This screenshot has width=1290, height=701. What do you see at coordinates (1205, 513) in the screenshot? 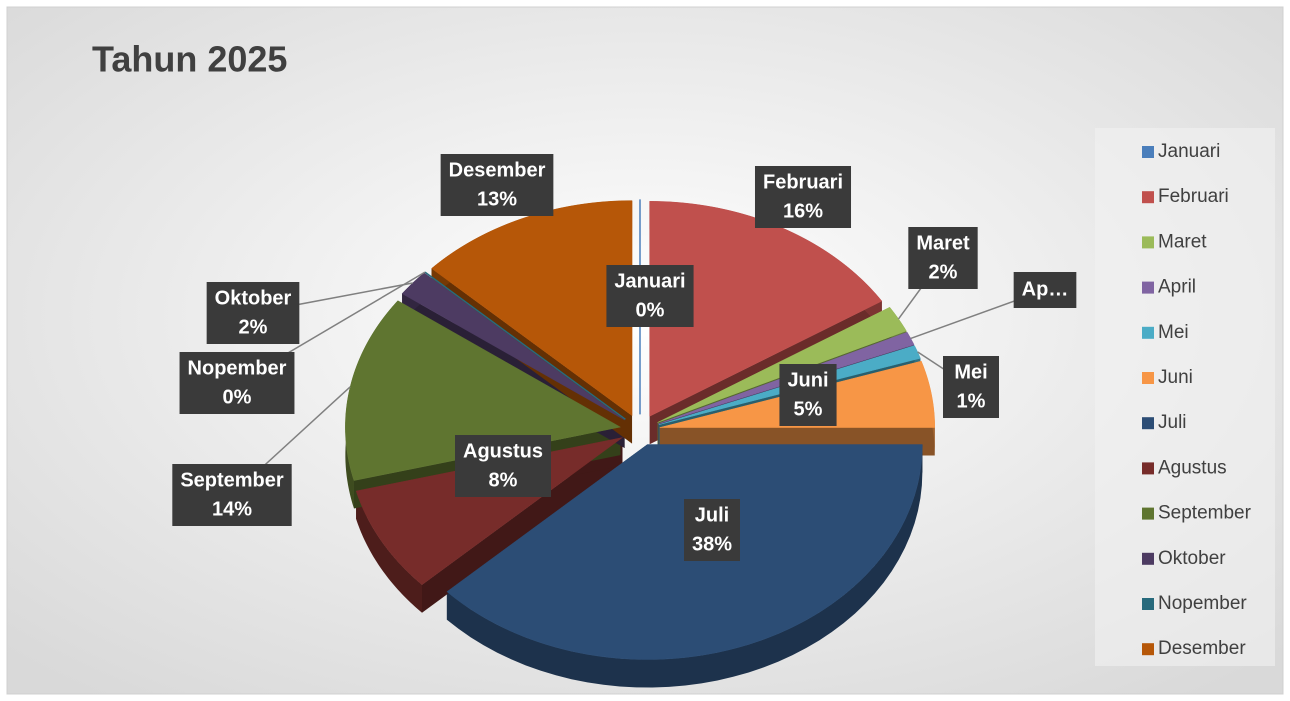
I see `legend-label: September` at bounding box center [1205, 513].